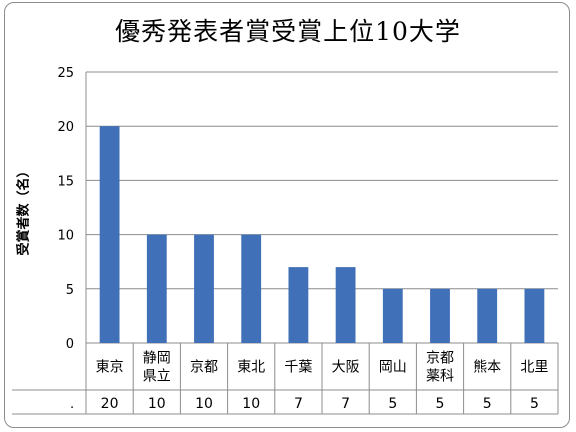 This screenshot has width=576, height=432. Describe the element at coordinates (65, 127) in the screenshot. I see `y-tick-label: 20` at that location.